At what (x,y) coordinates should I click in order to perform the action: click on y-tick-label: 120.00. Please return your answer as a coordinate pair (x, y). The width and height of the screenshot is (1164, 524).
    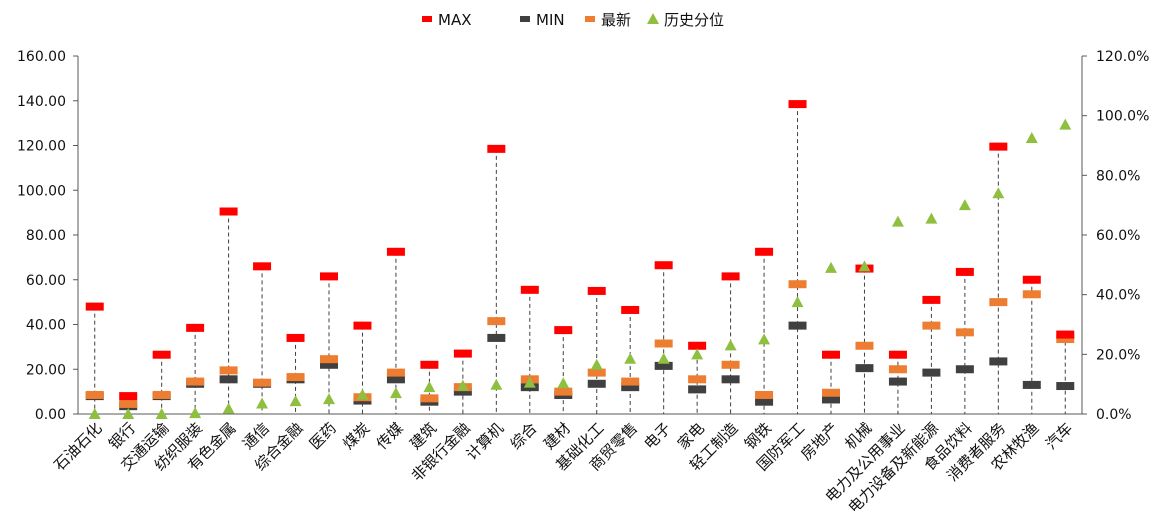
    Looking at the image, I should click on (41, 147).